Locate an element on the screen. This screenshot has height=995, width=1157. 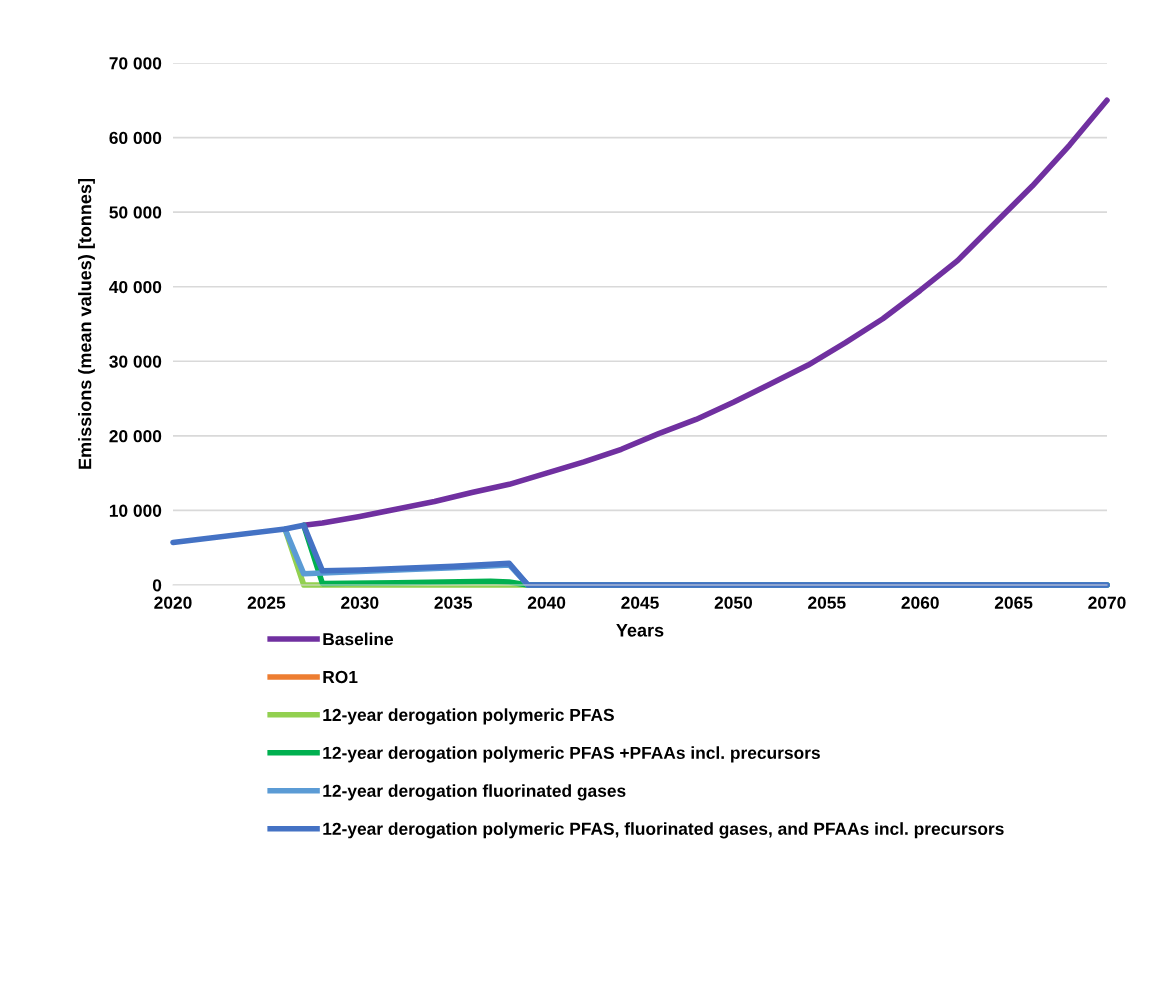
legend-label: Baseline is located at coordinates (358, 639).